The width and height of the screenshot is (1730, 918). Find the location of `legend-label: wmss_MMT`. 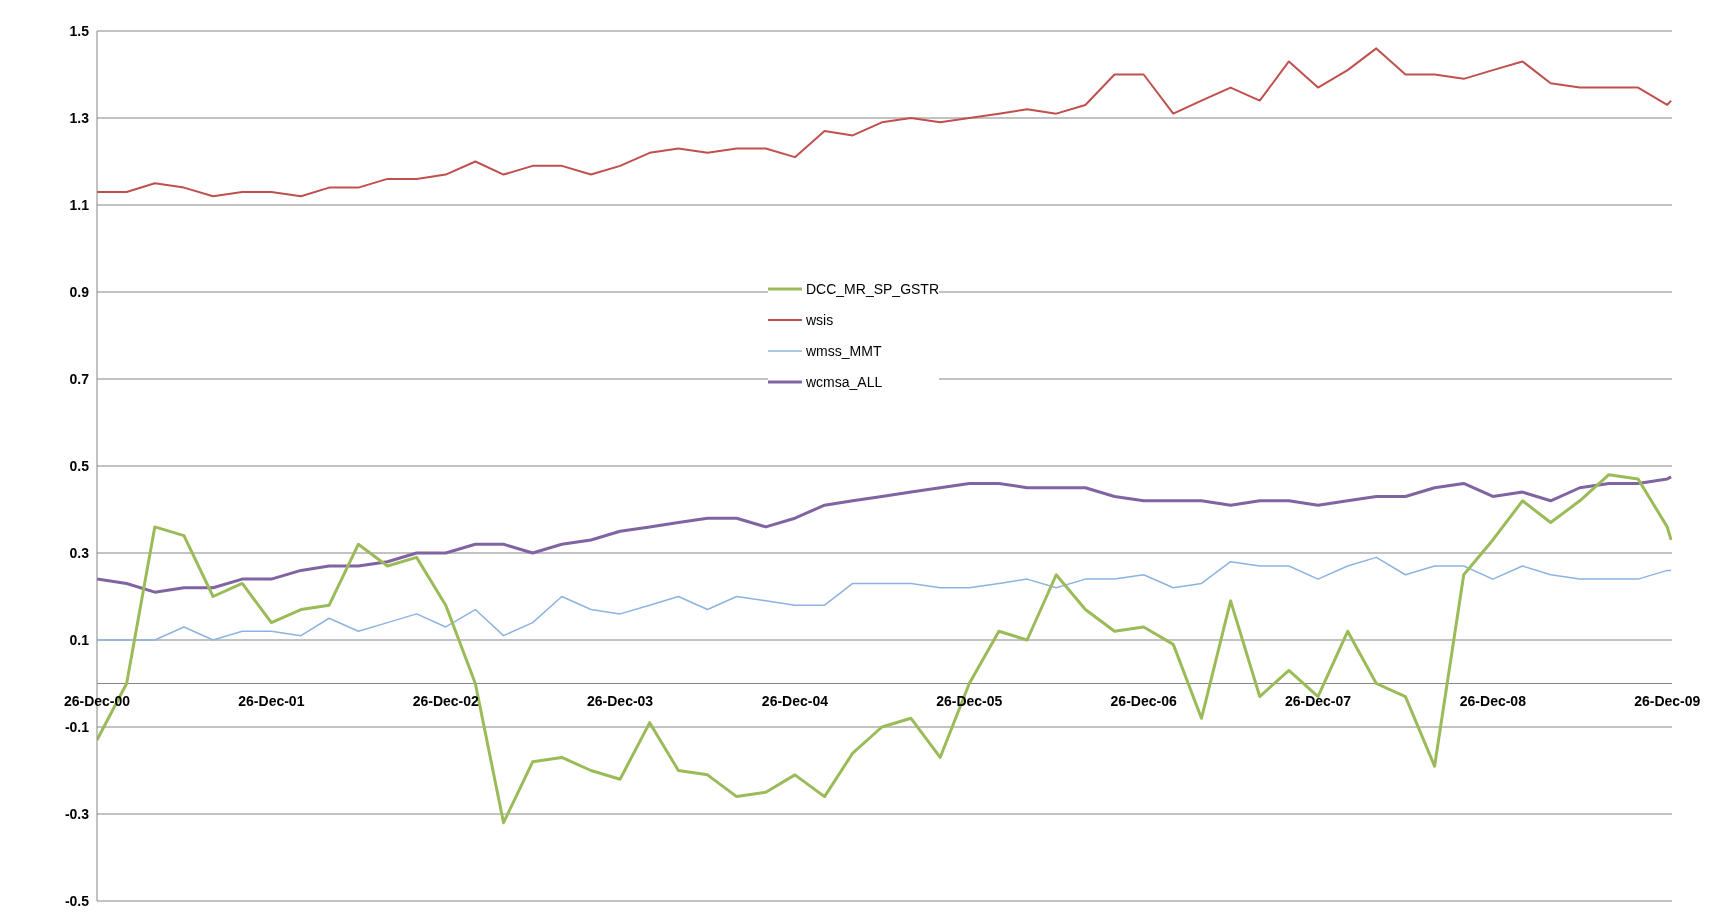

legend-label: wmss_MMT is located at coordinates (844, 350).